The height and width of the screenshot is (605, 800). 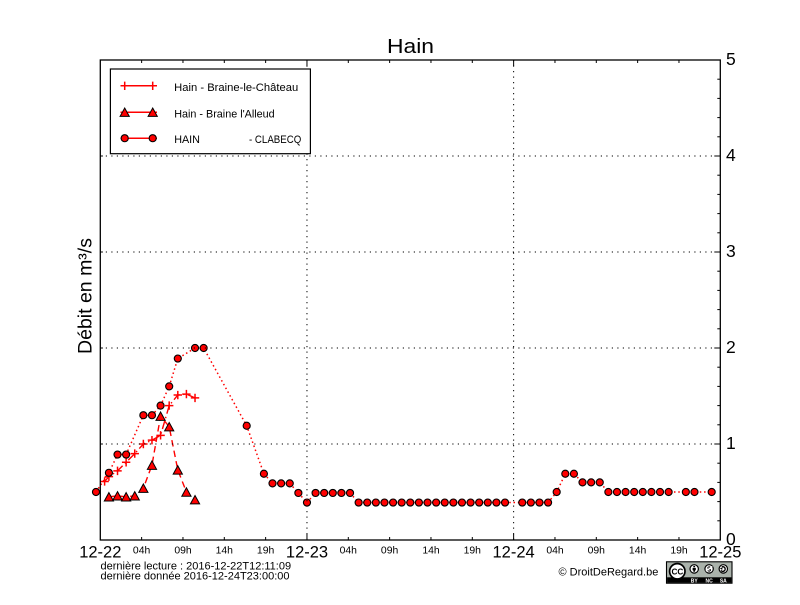 What do you see at coordinates (731, 443) in the screenshot?
I see `svg-text: 1` at bounding box center [731, 443].